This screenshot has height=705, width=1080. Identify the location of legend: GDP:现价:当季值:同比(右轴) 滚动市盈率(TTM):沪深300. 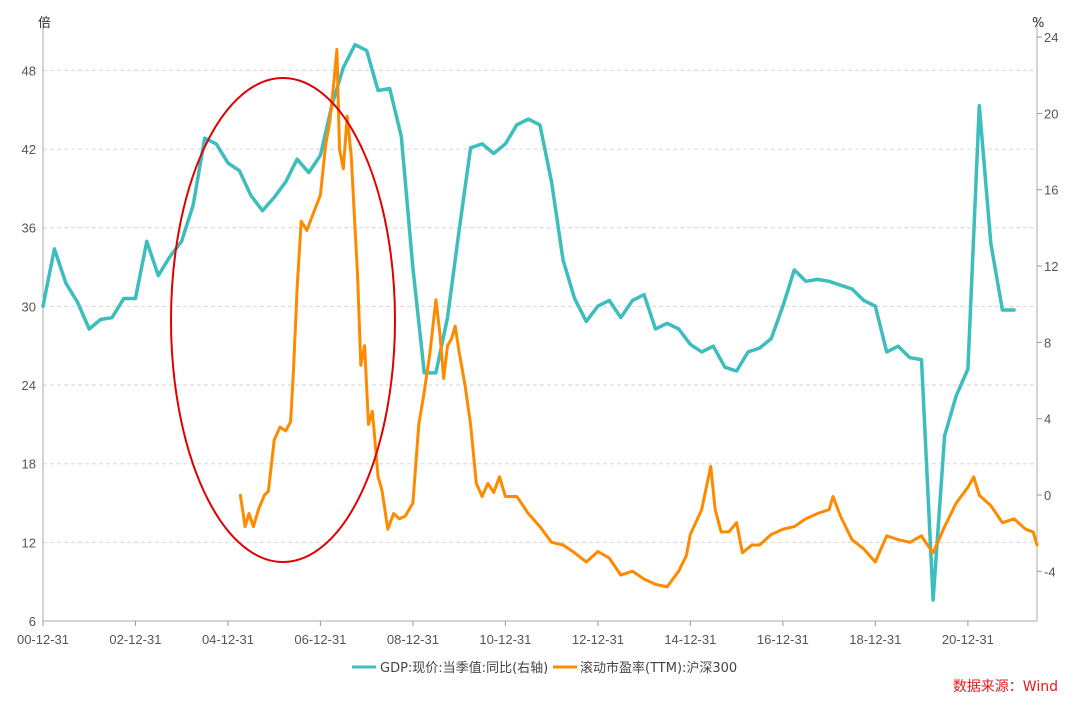
(544, 668).